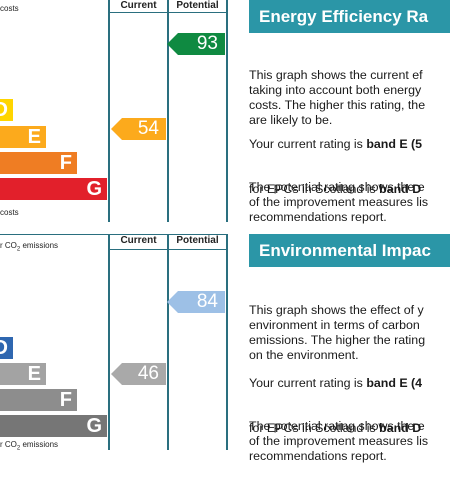 Image resolution: width=450 pixels, height=479 pixels. I want to click on energy-potential-header: Potential, so click(197, 5).